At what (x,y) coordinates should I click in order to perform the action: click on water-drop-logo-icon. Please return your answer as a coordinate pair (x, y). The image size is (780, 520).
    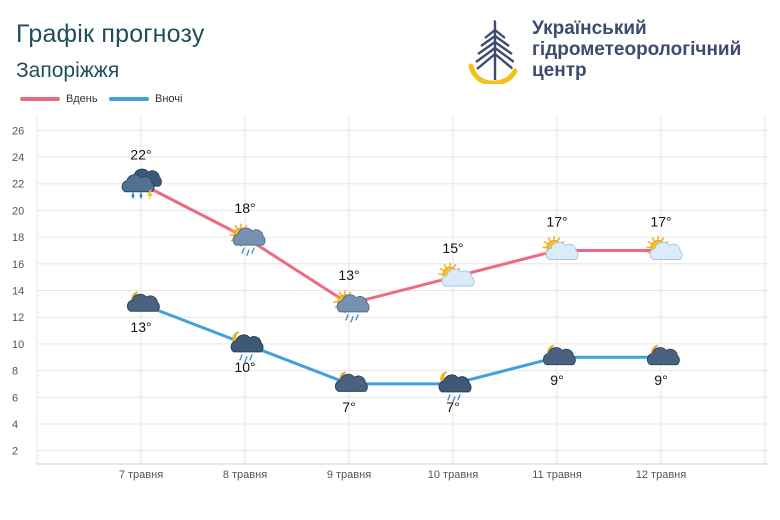
    Looking at the image, I should click on (493, 51).